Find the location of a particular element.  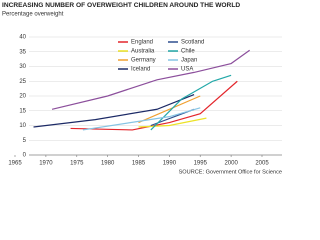

x-tick-label: 2005 is located at coordinates (262, 164).